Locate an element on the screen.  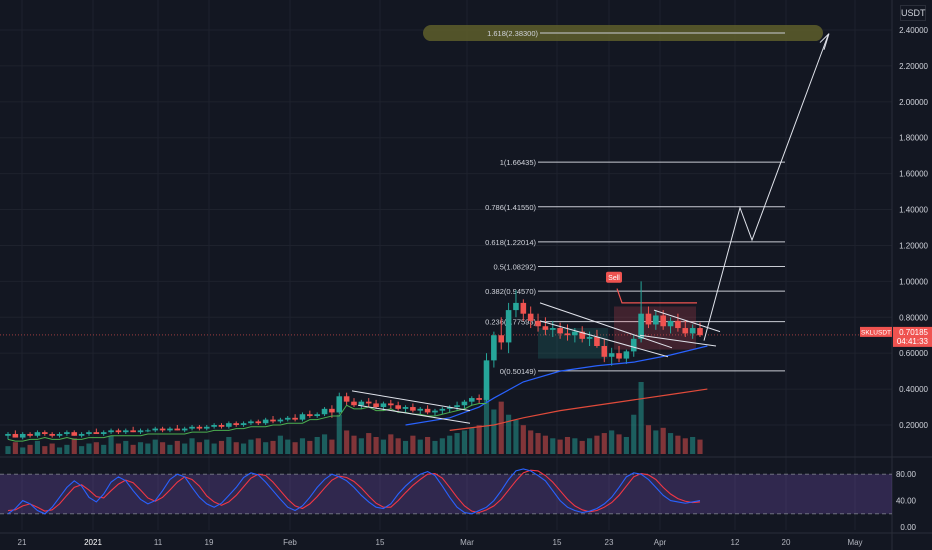
x-tick-label: 15 is located at coordinates (557, 542).